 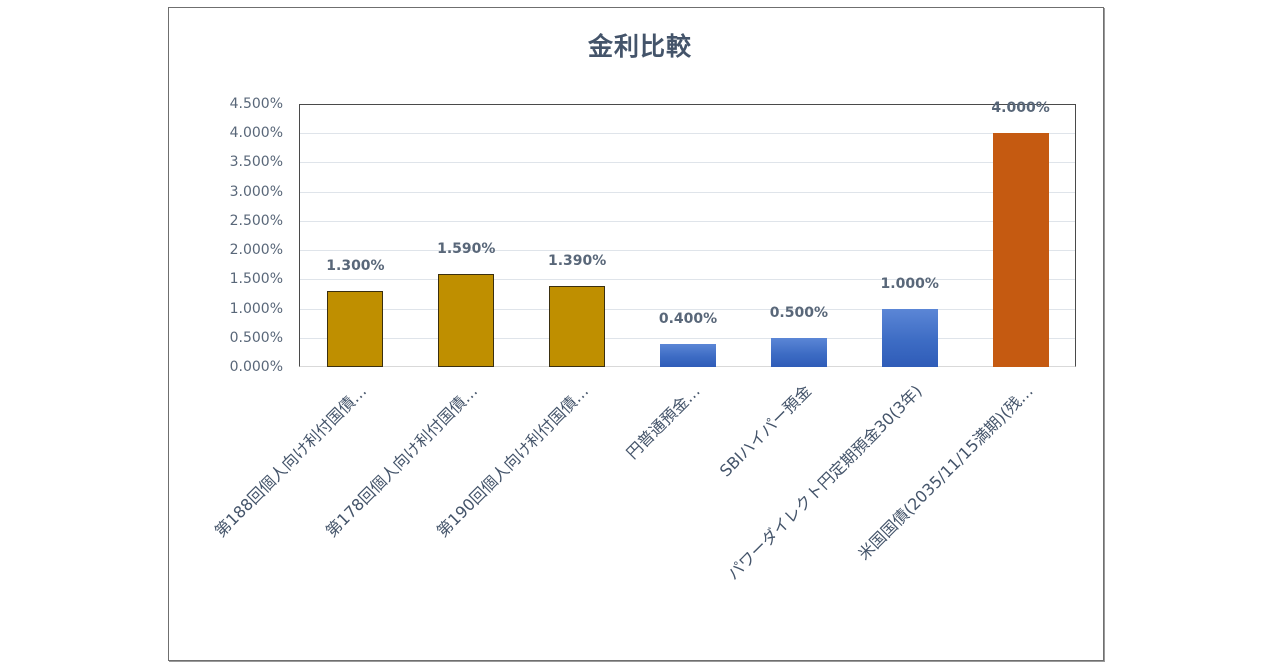 I want to click on data-label: 1.390%, so click(x=577, y=260).